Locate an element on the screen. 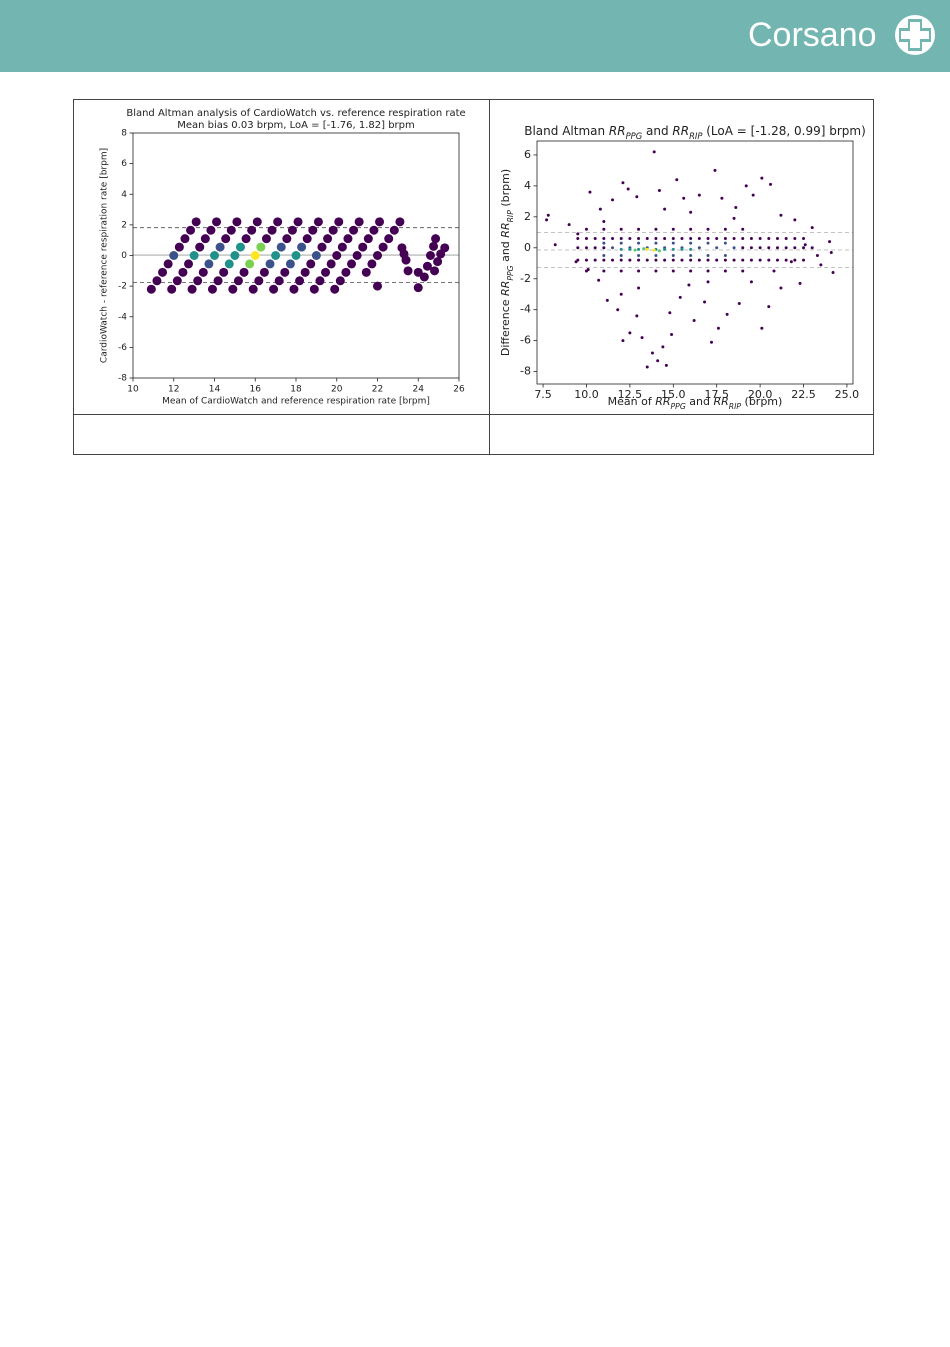  y-tick-label: -6 is located at coordinates (122, 348).